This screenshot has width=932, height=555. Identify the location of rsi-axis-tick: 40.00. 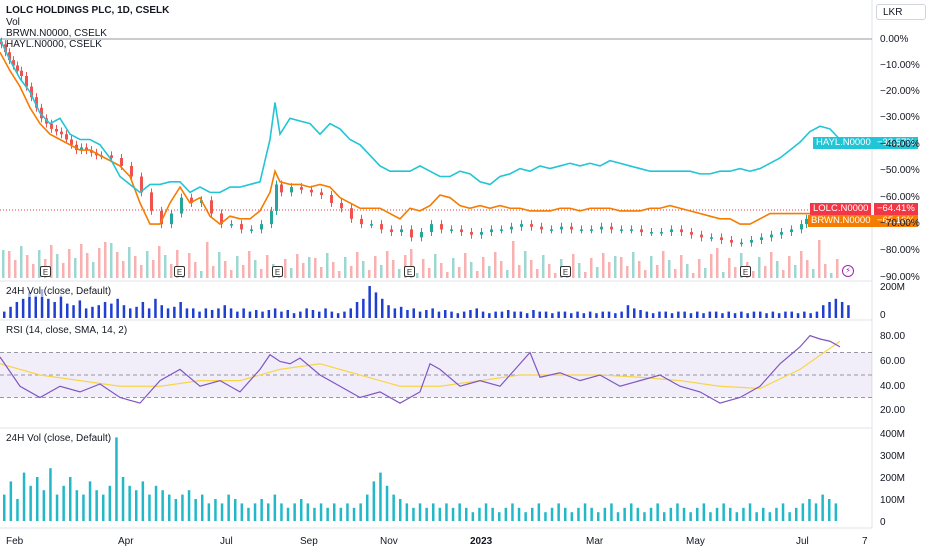
(893, 386).